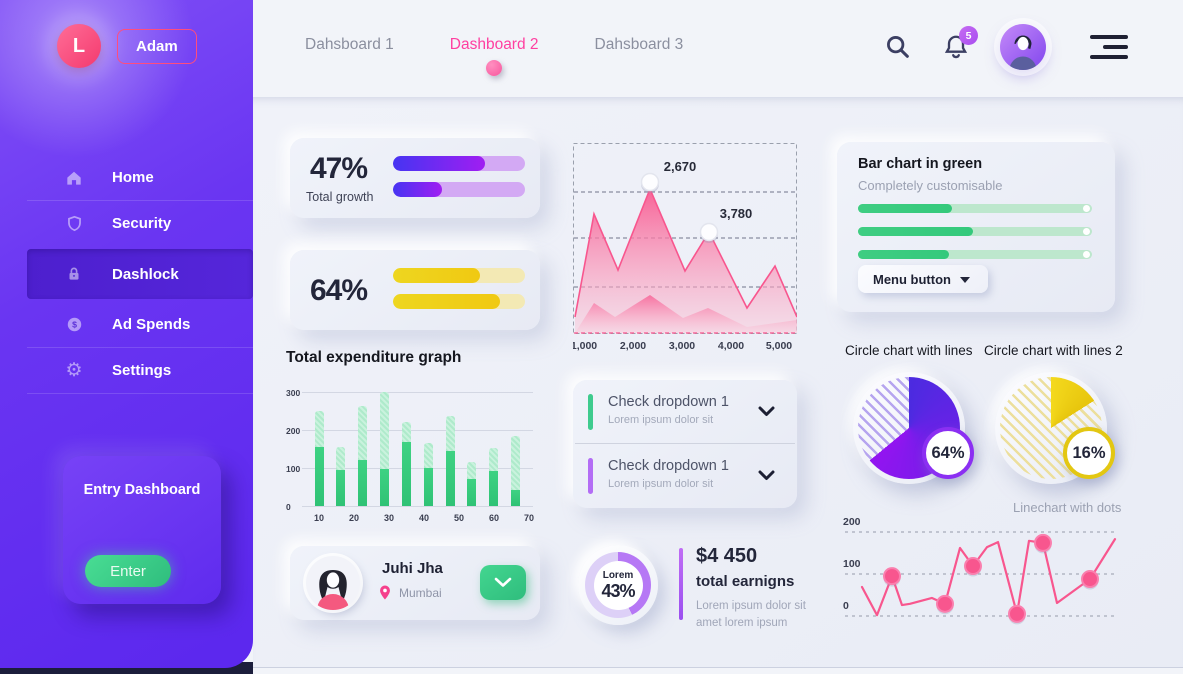 This screenshot has width=1183, height=674. What do you see at coordinates (1067, 507) in the screenshot?
I see `linechart-title: Linechart with dots` at bounding box center [1067, 507].